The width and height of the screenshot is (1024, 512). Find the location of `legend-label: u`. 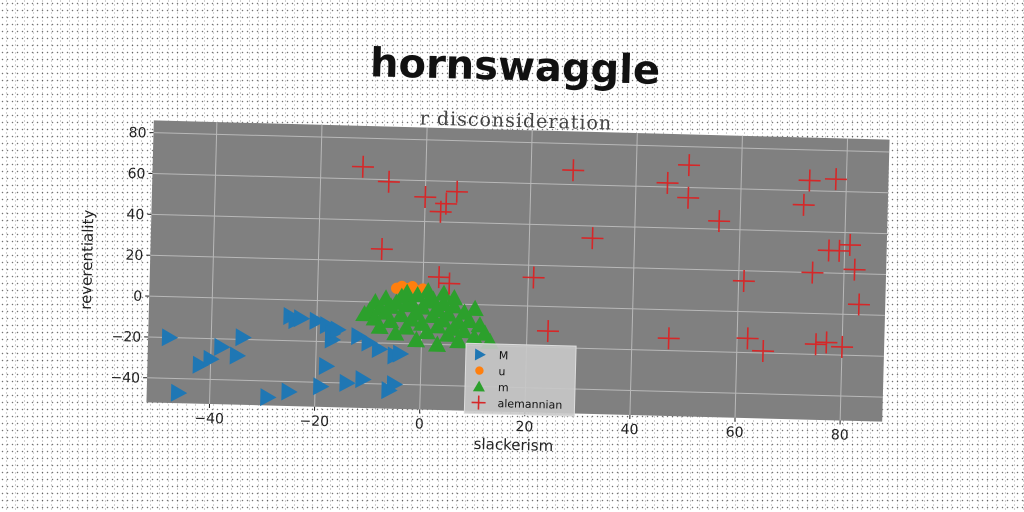

legend-label: u is located at coordinates (501, 371).